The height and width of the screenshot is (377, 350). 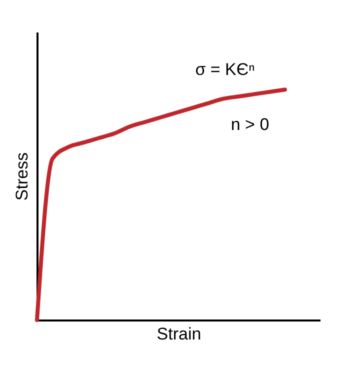 I want to click on annotation: n > 0, so click(x=250, y=124).